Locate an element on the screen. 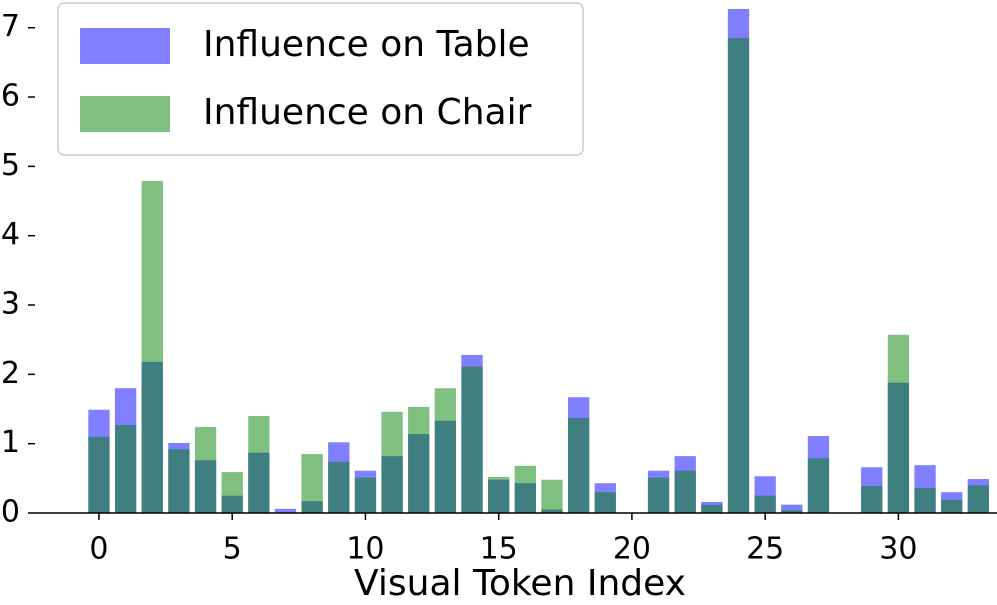 This screenshot has width=997, height=605. y-tick-label: 7 is located at coordinates (10, 26).